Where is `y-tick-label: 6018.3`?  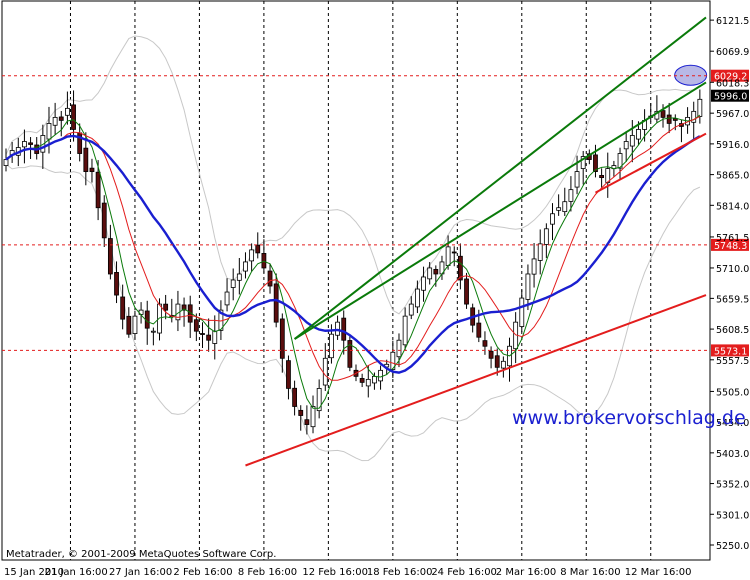
y-tick-label: 6018.3 is located at coordinates (732, 83).